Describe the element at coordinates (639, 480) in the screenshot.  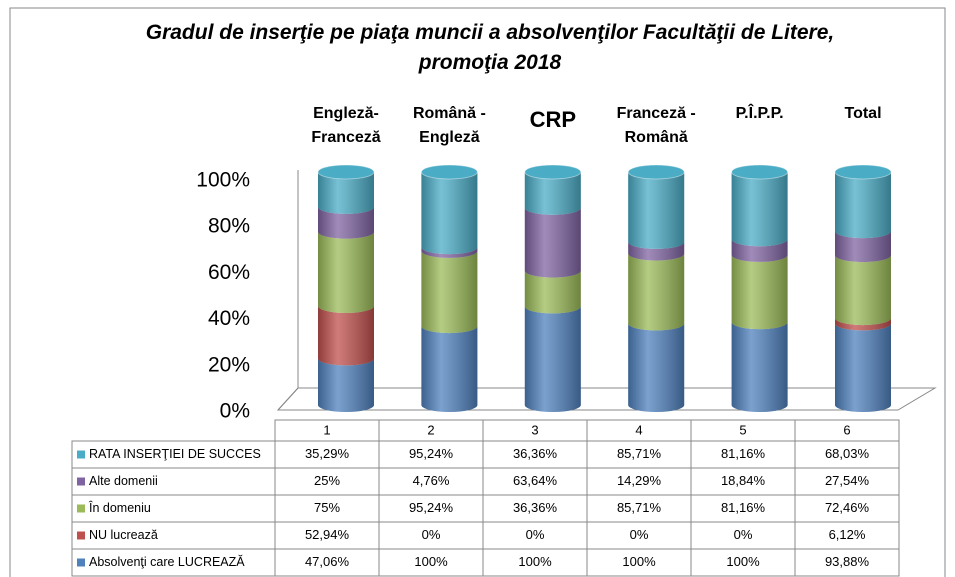
I see `table-value: 14,29%` at that location.